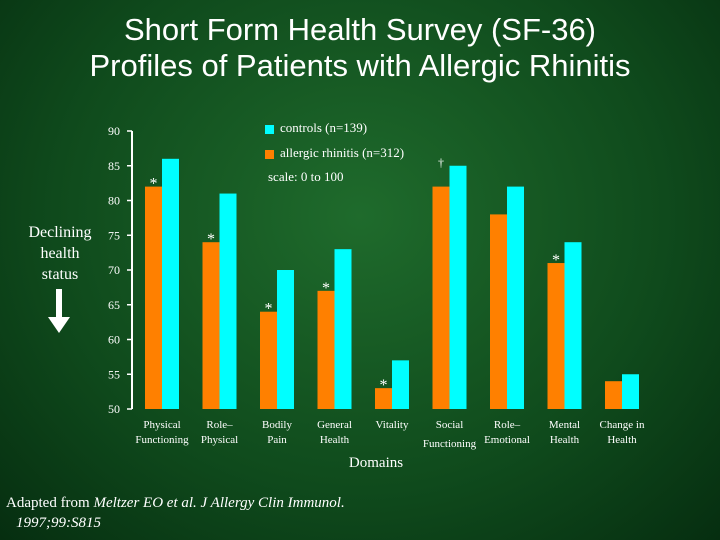 This screenshot has height=540, width=720. I want to click on x-tick-label-4-0: Vitality, so click(392, 425).